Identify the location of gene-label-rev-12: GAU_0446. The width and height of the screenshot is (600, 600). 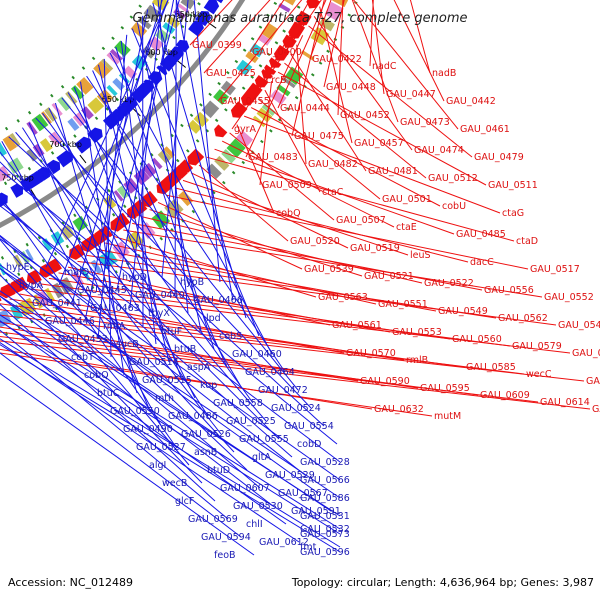
(70, 321).